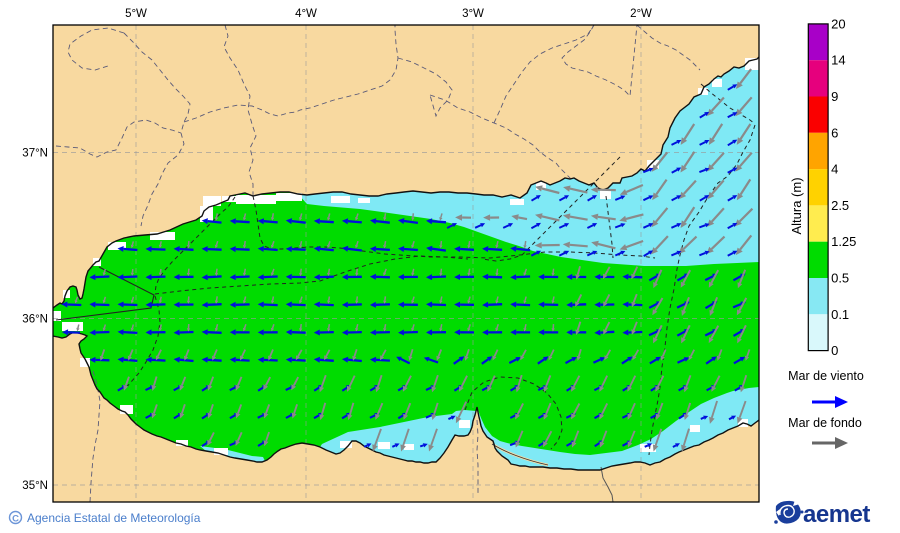 The image size is (900, 533). Describe the element at coordinates (473, 14) in the screenshot. I see `svg-text: 3°W` at that location.